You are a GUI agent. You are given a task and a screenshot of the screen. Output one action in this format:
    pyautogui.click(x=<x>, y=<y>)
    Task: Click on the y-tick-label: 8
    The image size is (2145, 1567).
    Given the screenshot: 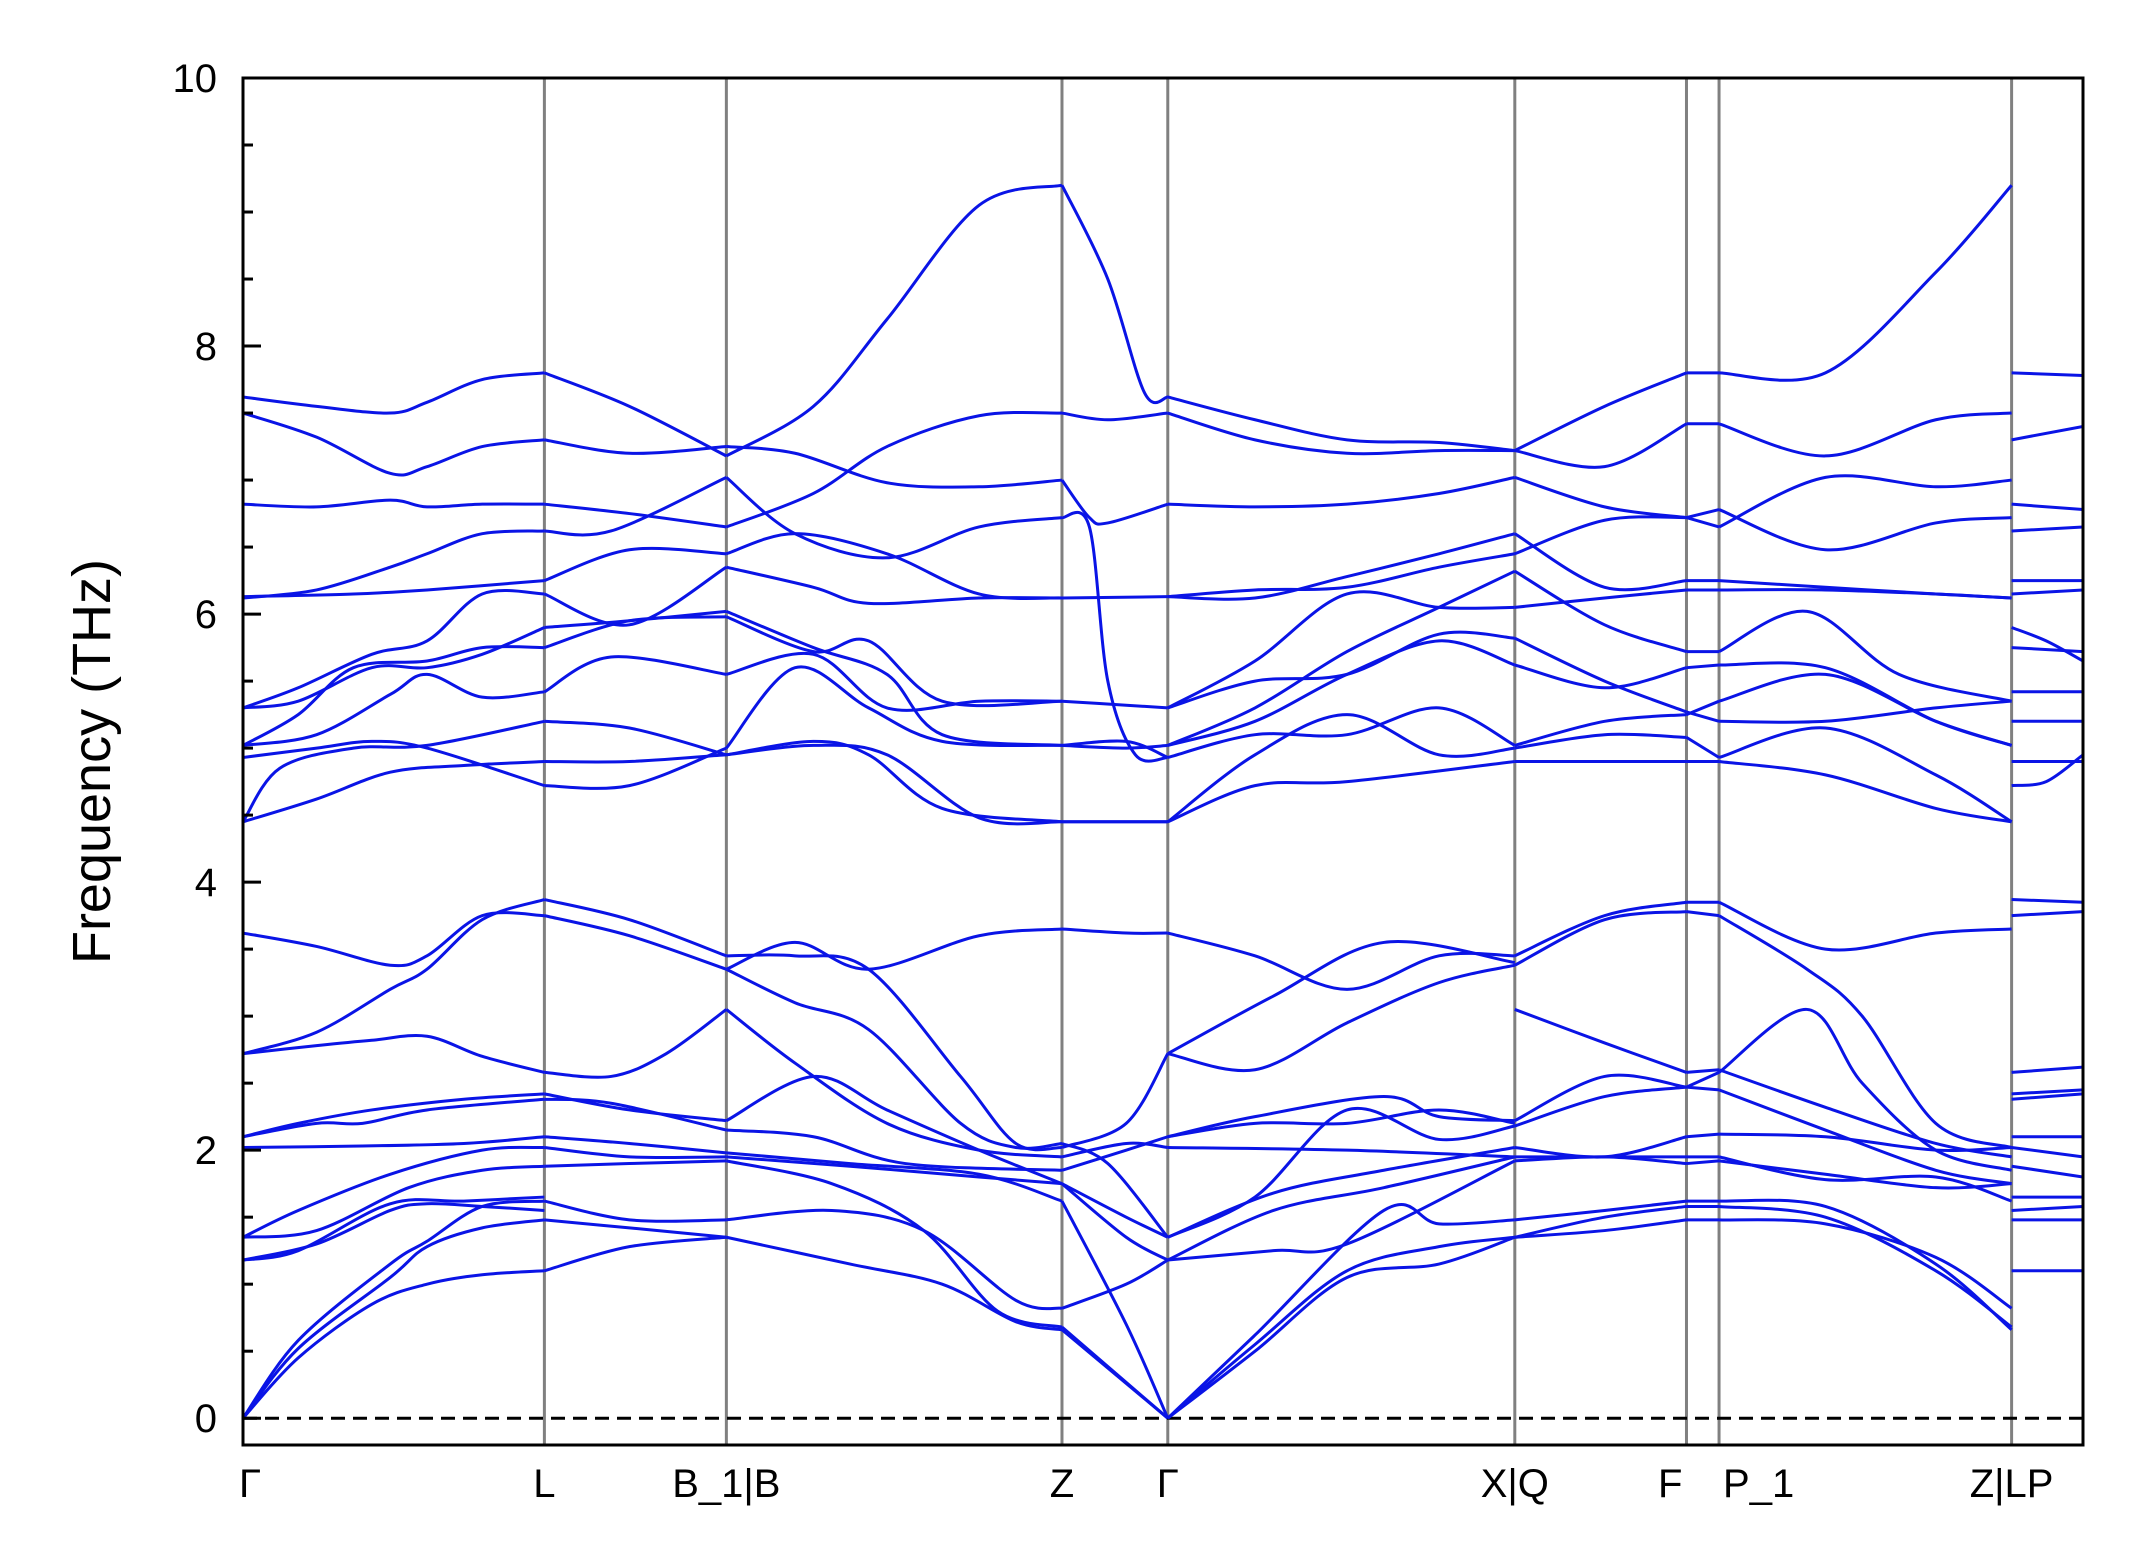 What is the action you would take?
    pyautogui.click(x=206, y=347)
    